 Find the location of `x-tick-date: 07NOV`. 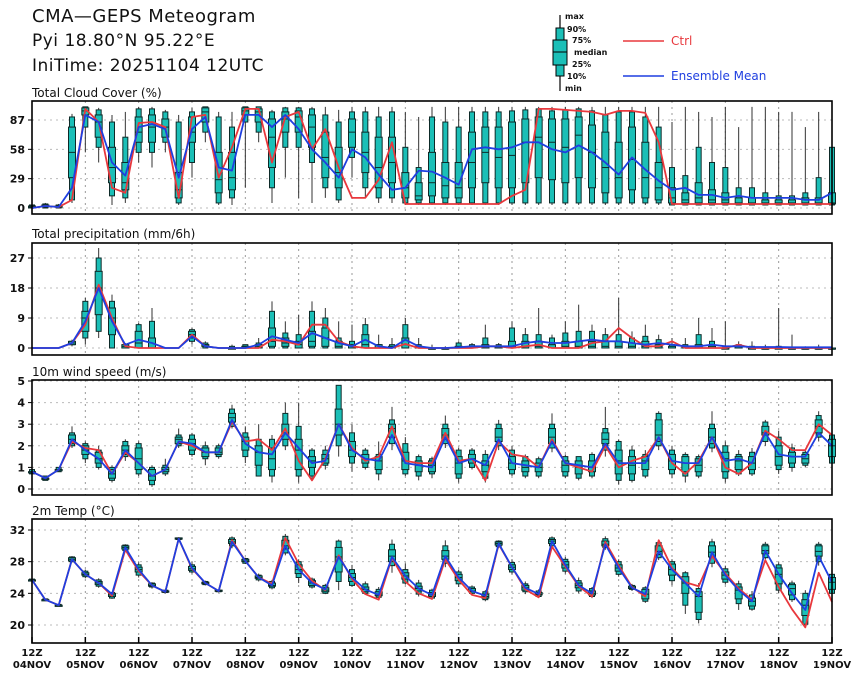

x-tick-date: 07NOV is located at coordinates (192, 665).